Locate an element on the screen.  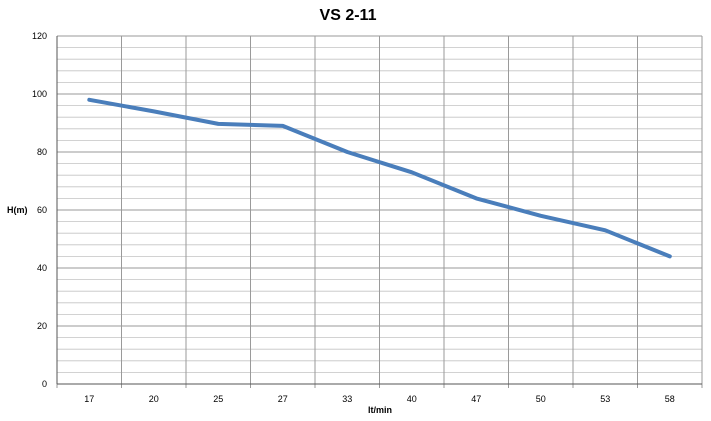
x-tick-label: 25 is located at coordinates (218, 399).